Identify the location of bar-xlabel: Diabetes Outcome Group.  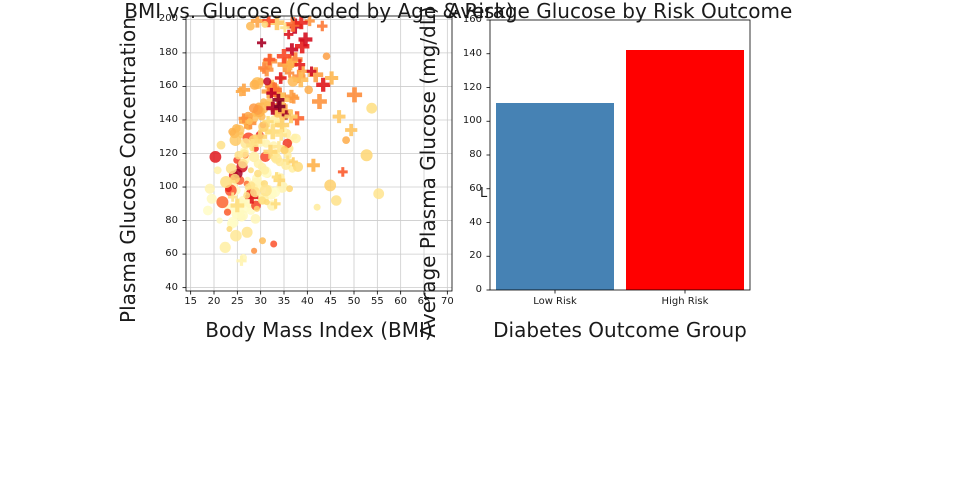
(620, 330).